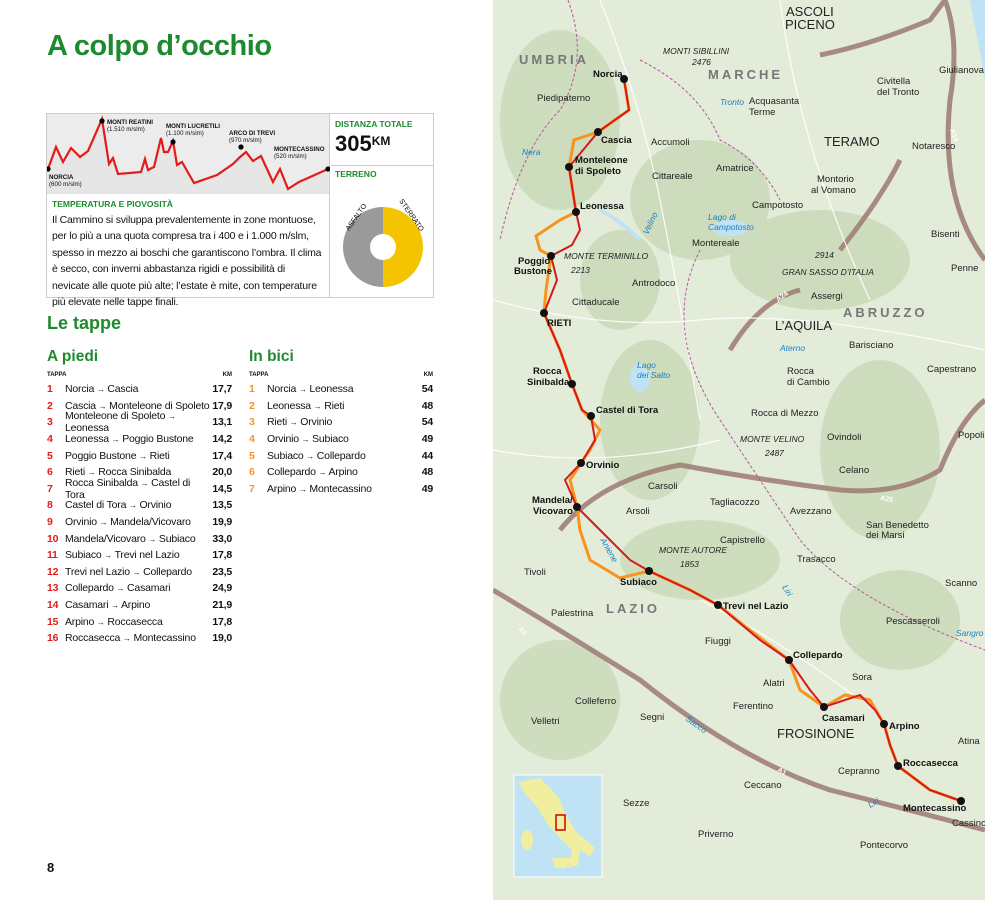 The height and width of the screenshot is (900, 985). What do you see at coordinates (962, 70) in the screenshot?
I see `svg-text: Giulianova` at bounding box center [962, 70].